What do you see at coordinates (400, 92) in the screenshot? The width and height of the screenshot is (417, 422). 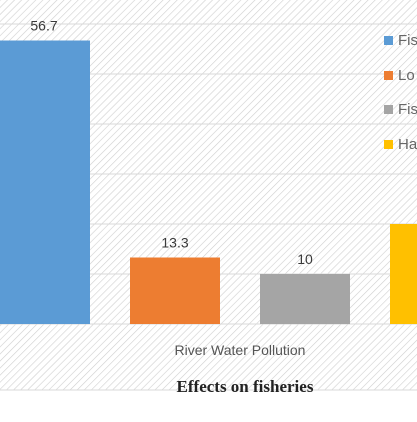 I see `legend: Fis Lo Fis Ha` at bounding box center [400, 92].